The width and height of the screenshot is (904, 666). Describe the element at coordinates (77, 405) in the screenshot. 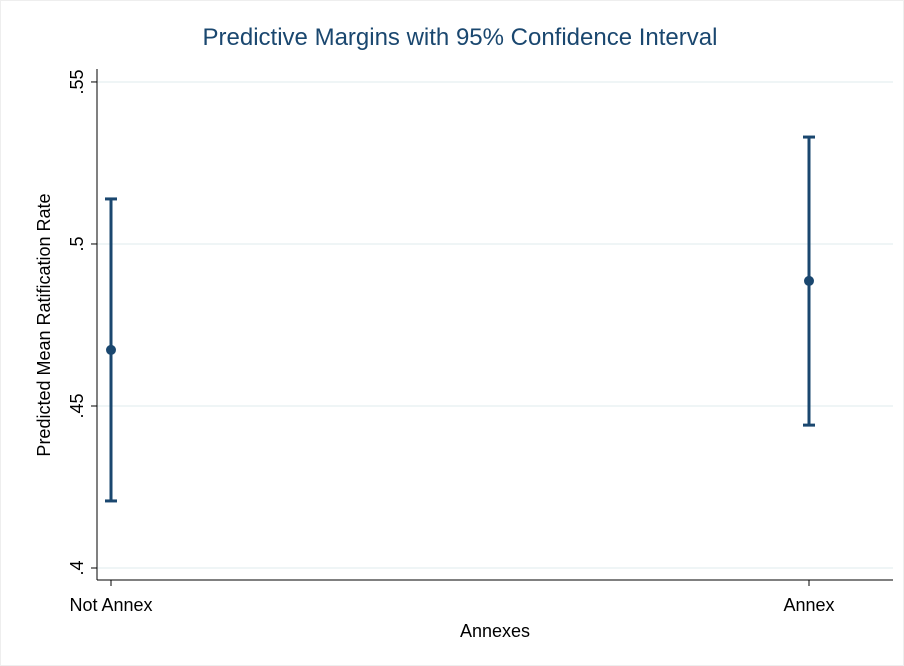

I see `y-tick-label: .45` at that location.